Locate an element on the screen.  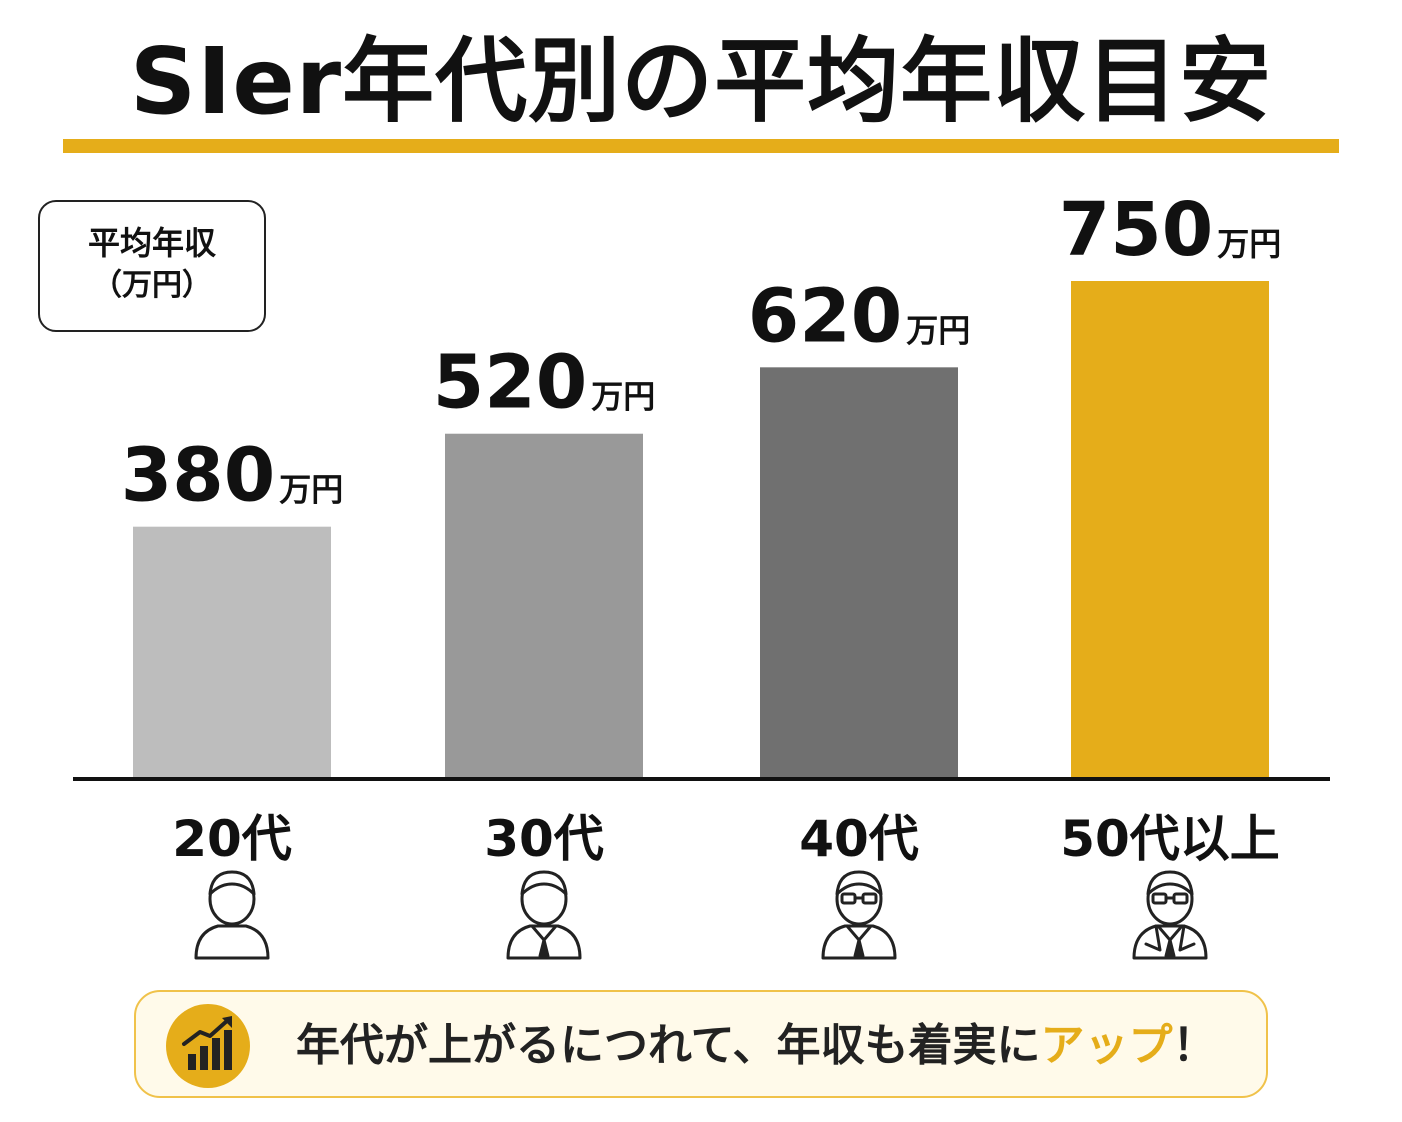
callout-text: 年代が上がるにつれて、年収も着実にアップ！ is located at coordinates (756, 1046).